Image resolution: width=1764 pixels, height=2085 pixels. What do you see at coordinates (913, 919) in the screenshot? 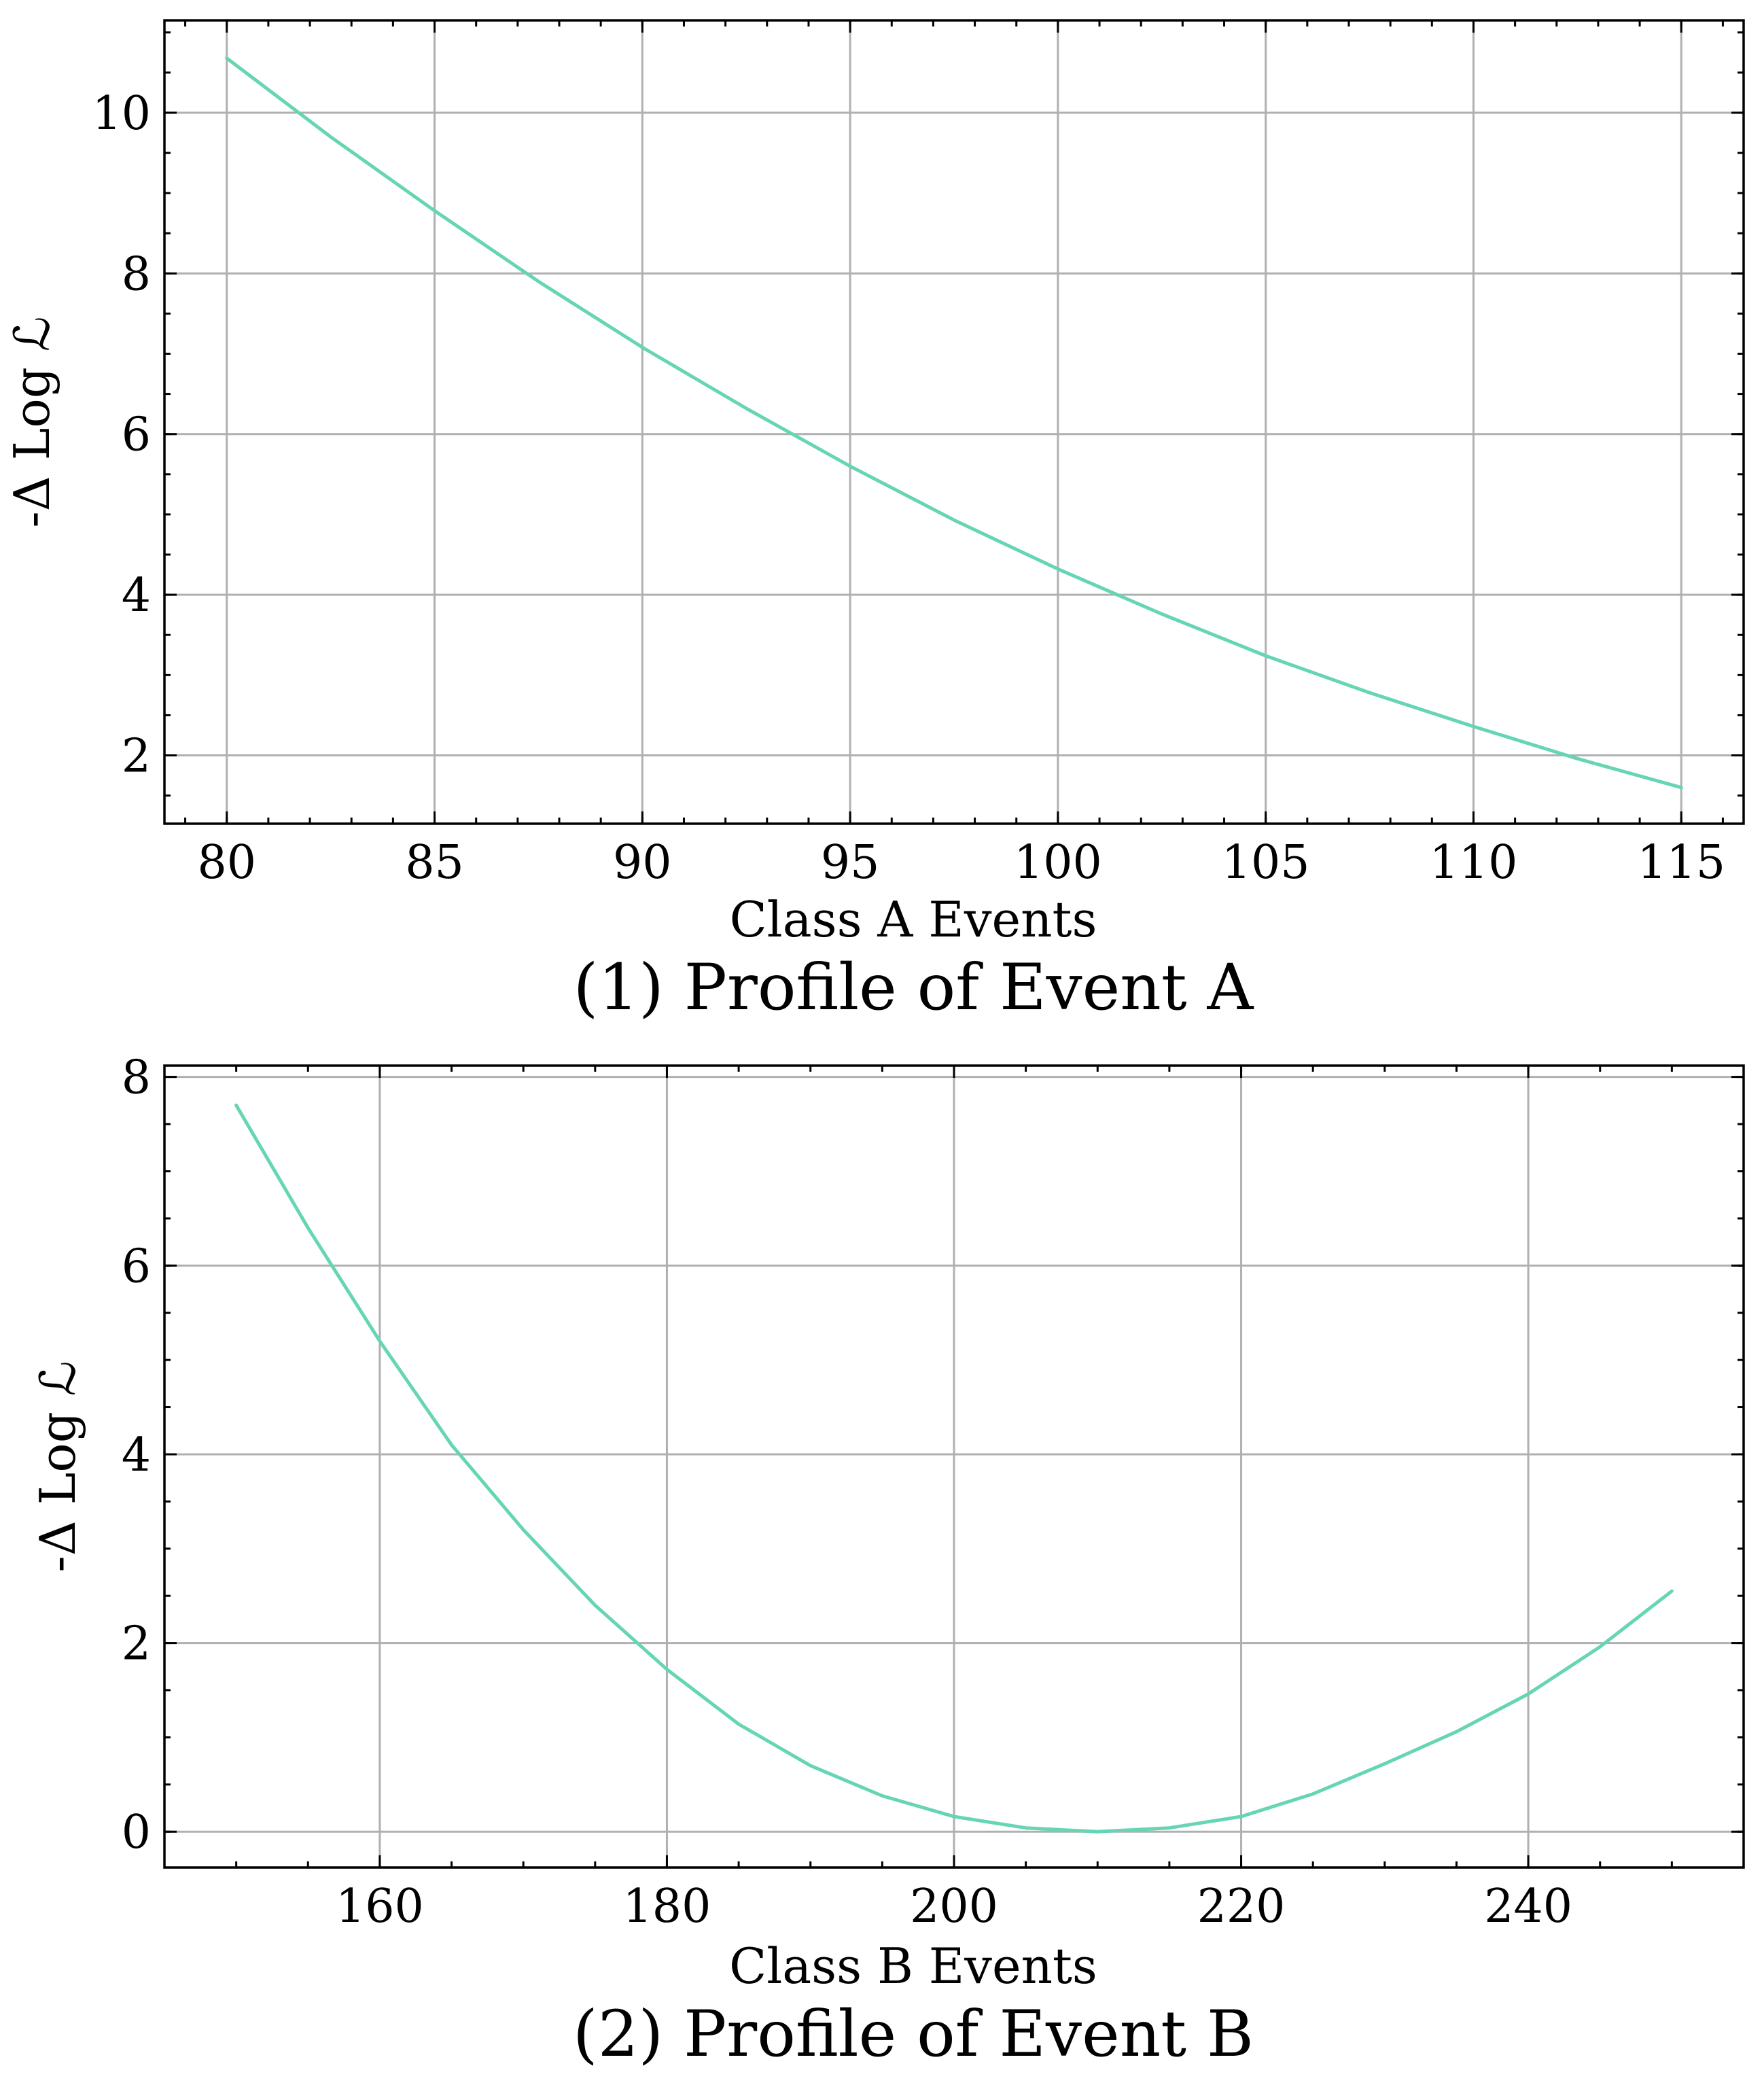
I see `x-axis-label: Class A Events` at bounding box center [913, 919].